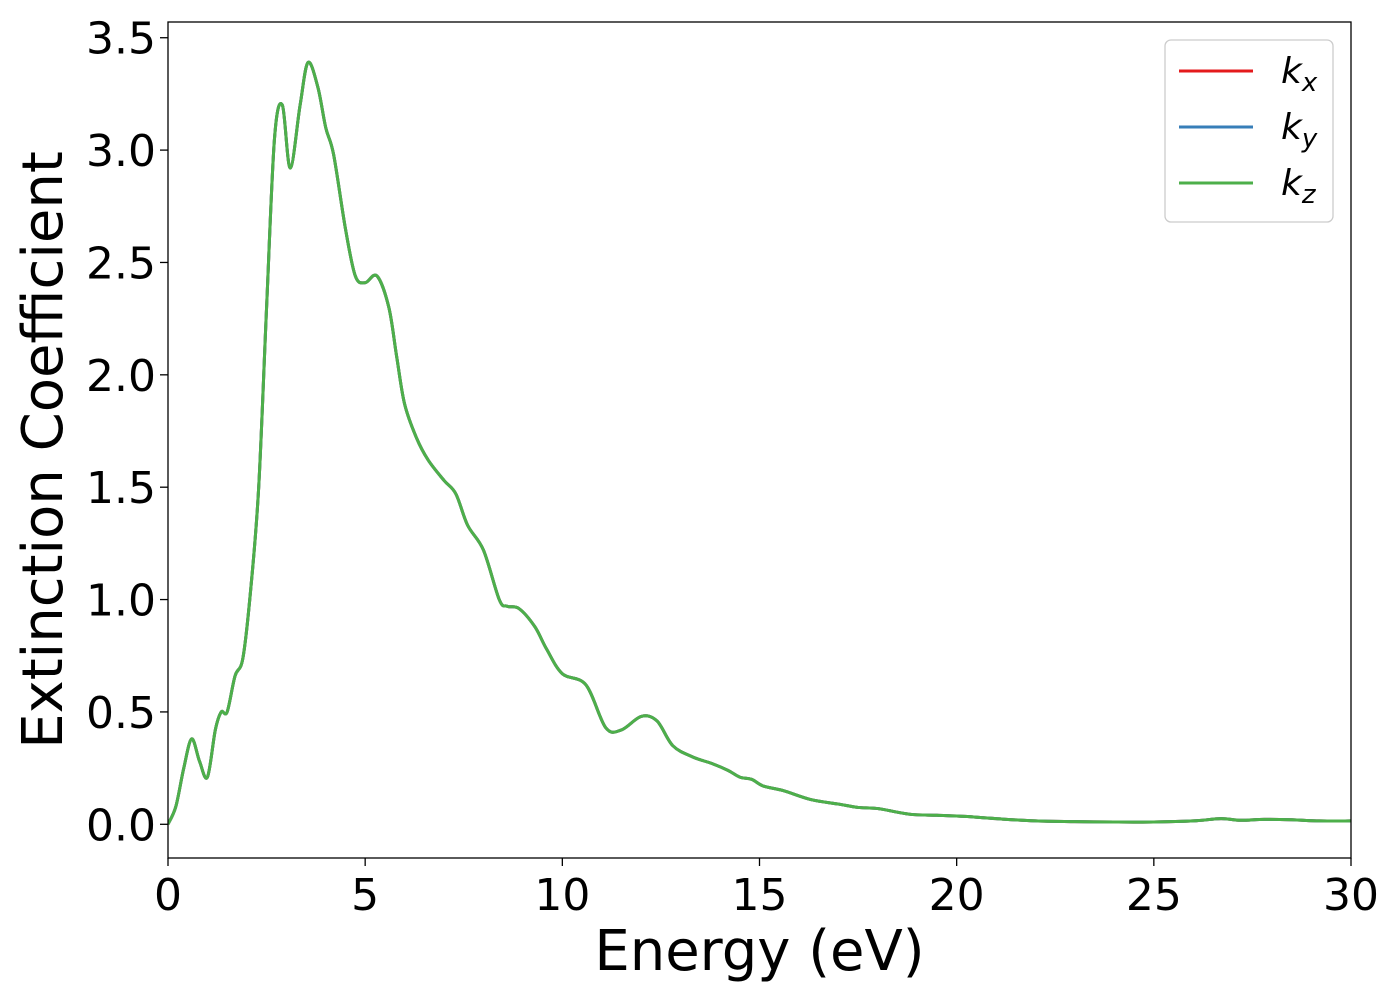 This screenshot has height=1000, width=1400. What do you see at coordinates (121, 263) in the screenshot?
I see `y-tick-label: 2.5` at bounding box center [121, 263].